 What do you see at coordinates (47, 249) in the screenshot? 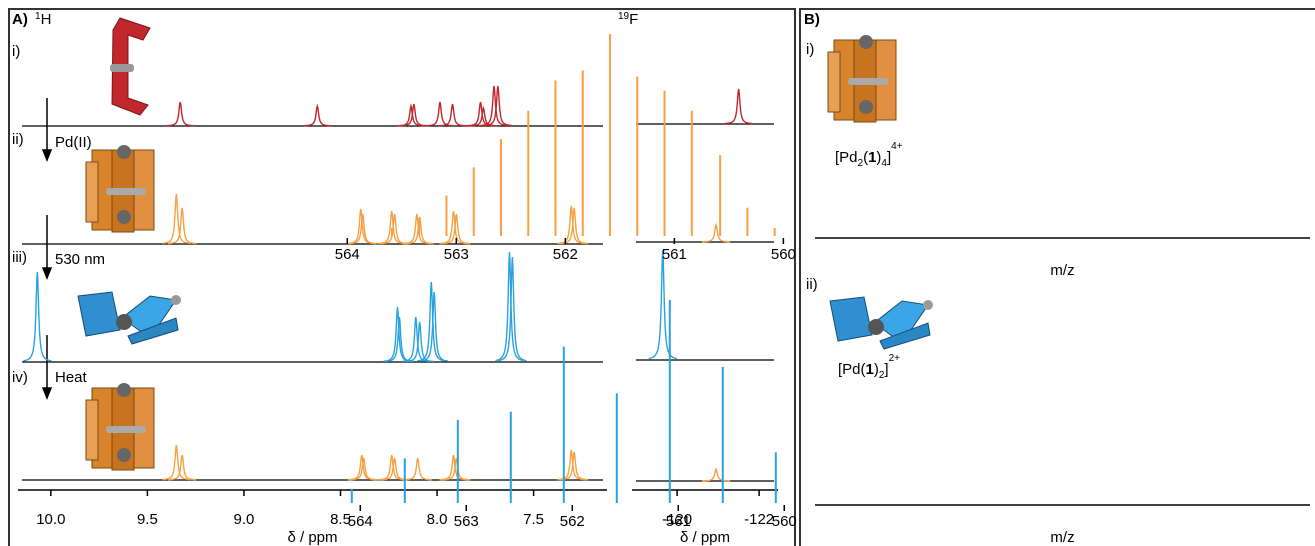
I see `arrows` at bounding box center [47, 249].